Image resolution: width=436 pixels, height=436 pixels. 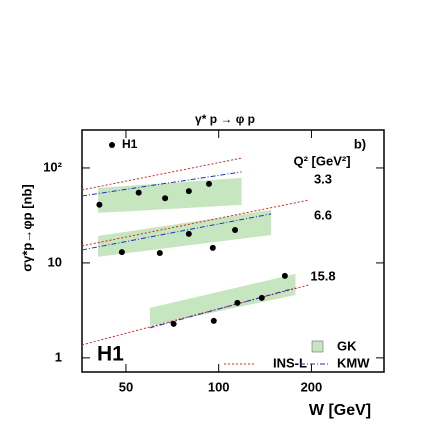 What do you see at coordinates (323, 214) in the screenshot?
I see `q2-label: 6.6` at bounding box center [323, 214].